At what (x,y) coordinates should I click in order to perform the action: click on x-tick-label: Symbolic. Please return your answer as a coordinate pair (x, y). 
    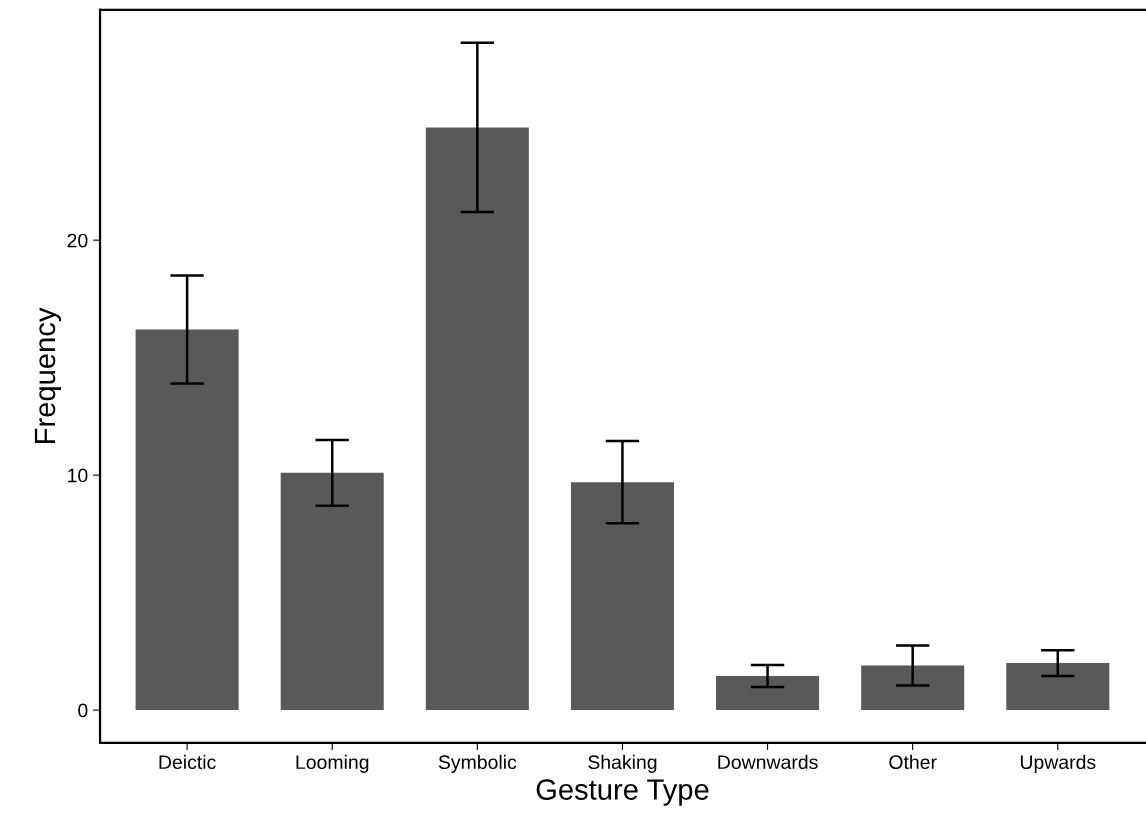
    Looking at the image, I should click on (477, 763).